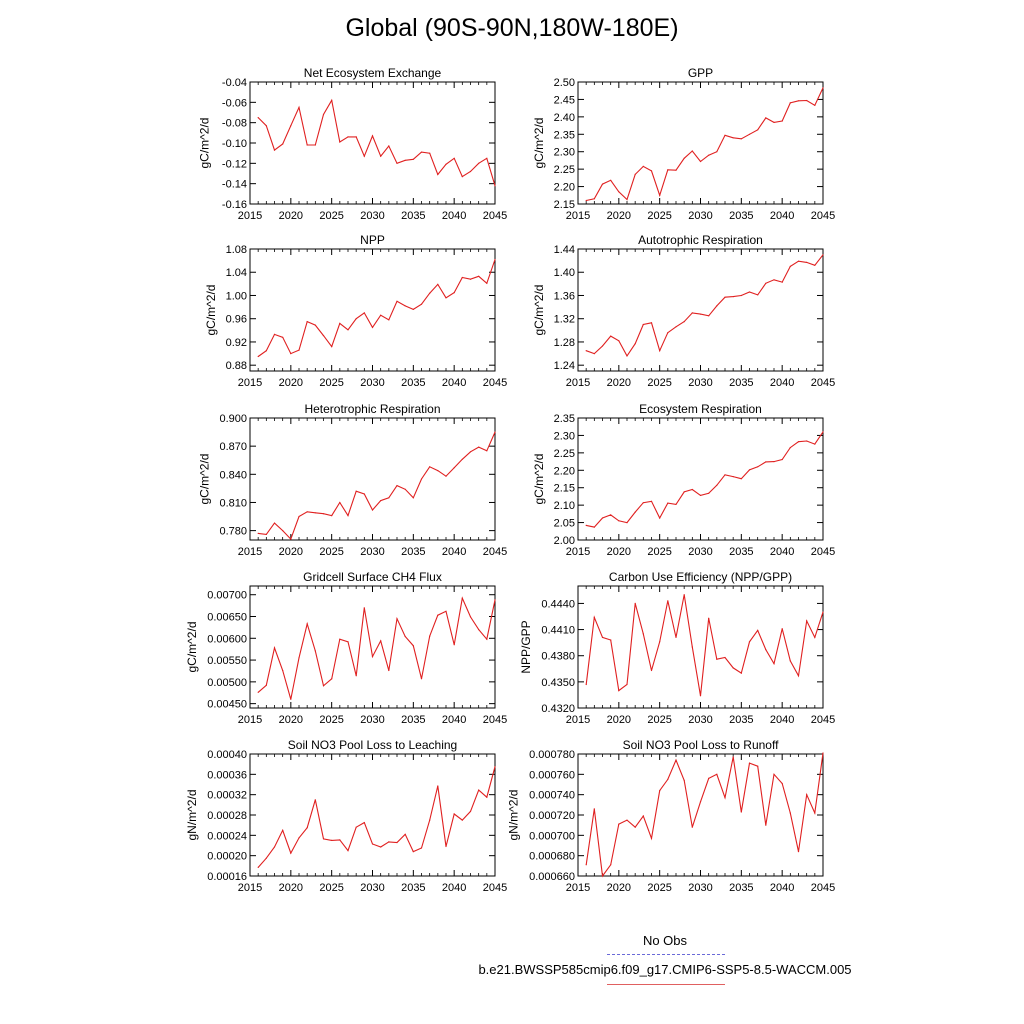 The height and width of the screenshot is (1024, 1024). What do you see at coordinates (564, 153) in the screenshot?
I see `y-tick-label: 2.30` at bounding box center [564, 153].